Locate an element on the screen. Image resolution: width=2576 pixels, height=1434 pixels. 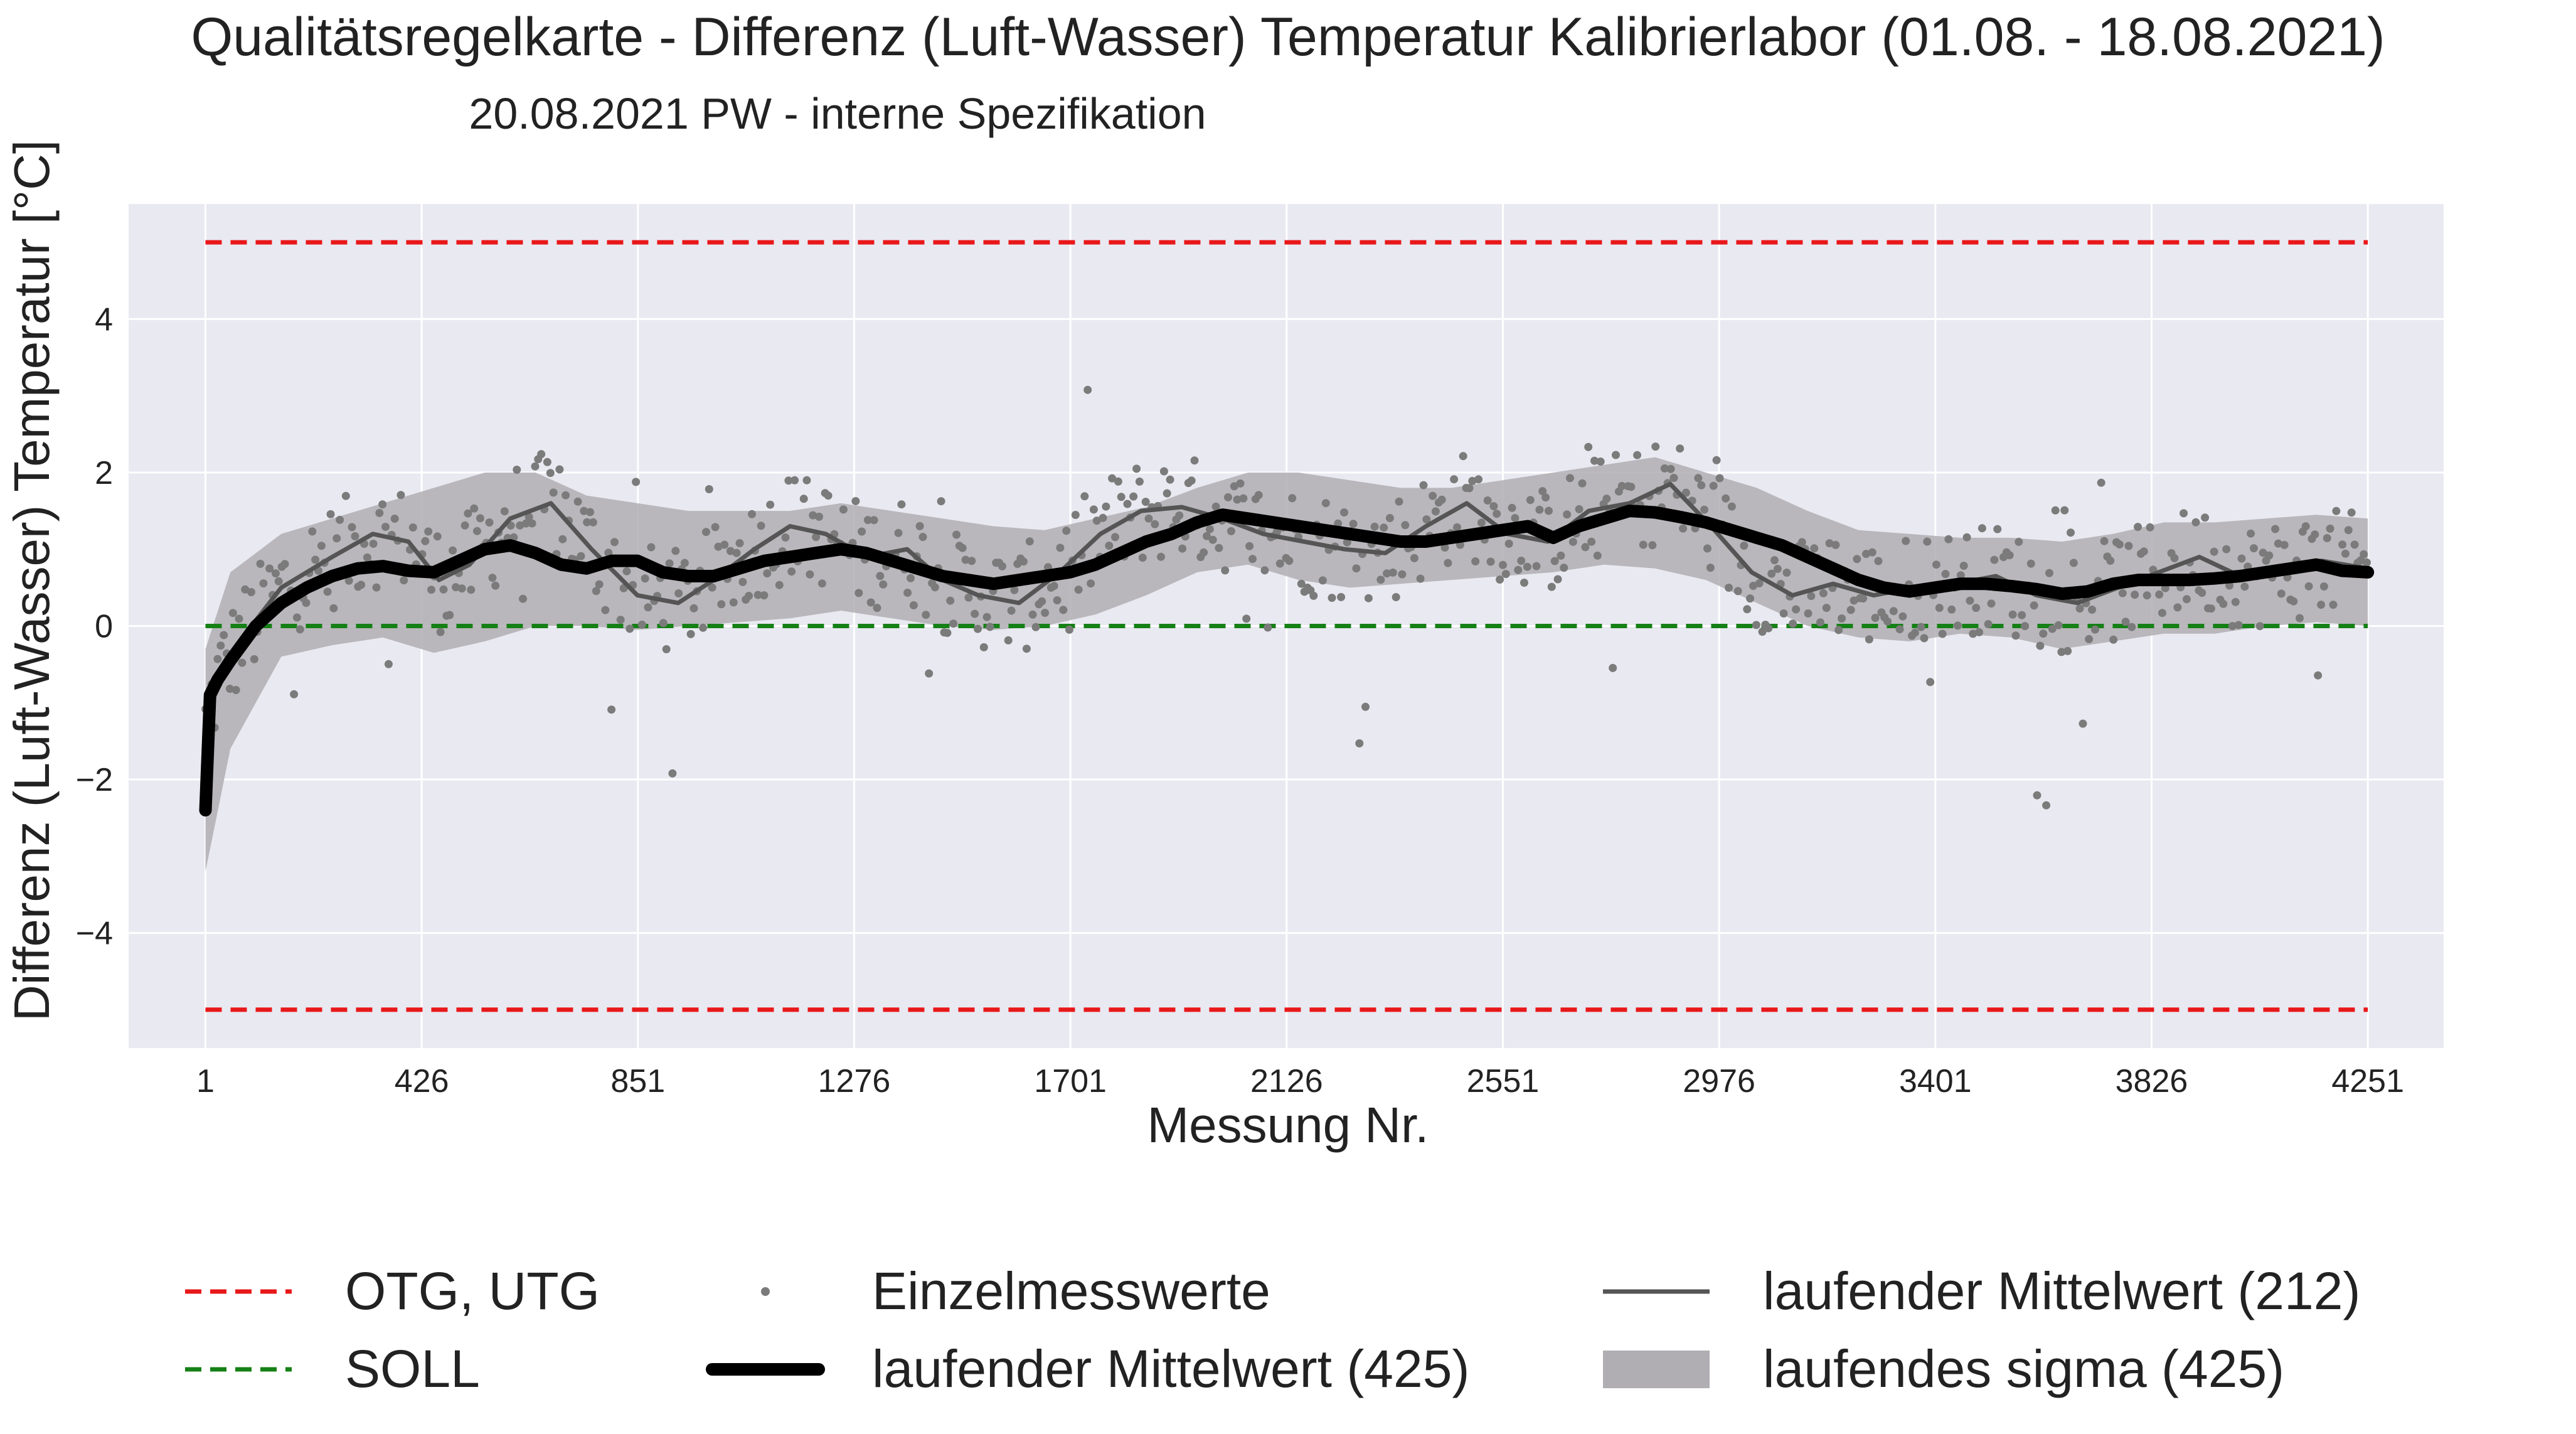
legend-item: laufendes sigma (425) is located at coordinates (1944, 1369).